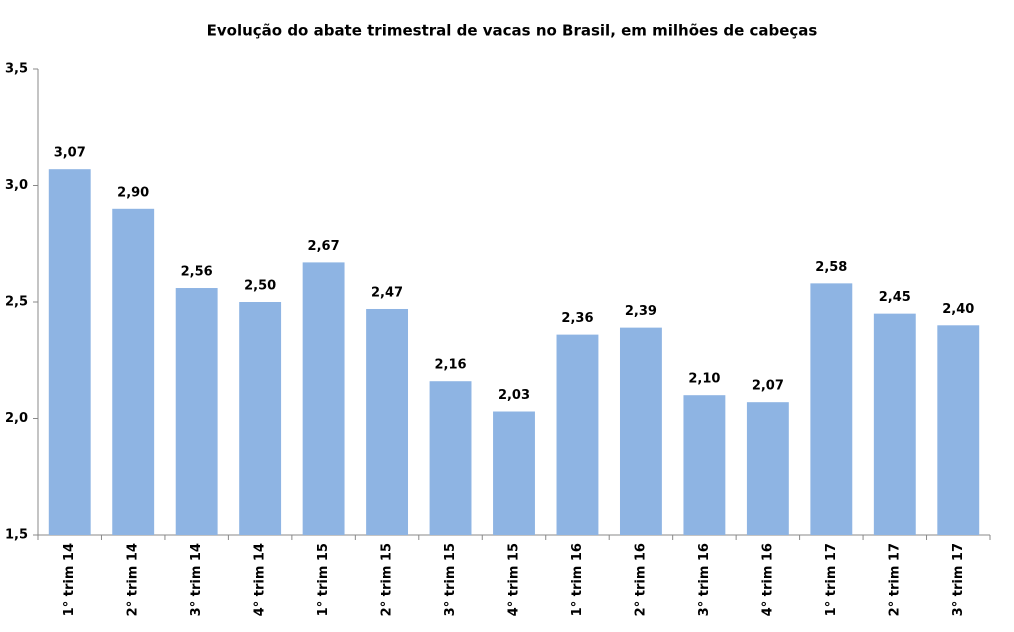  Describe the element at coordinates (958, 309) in the screenshot. I see `data-label: 2,40` at that location.